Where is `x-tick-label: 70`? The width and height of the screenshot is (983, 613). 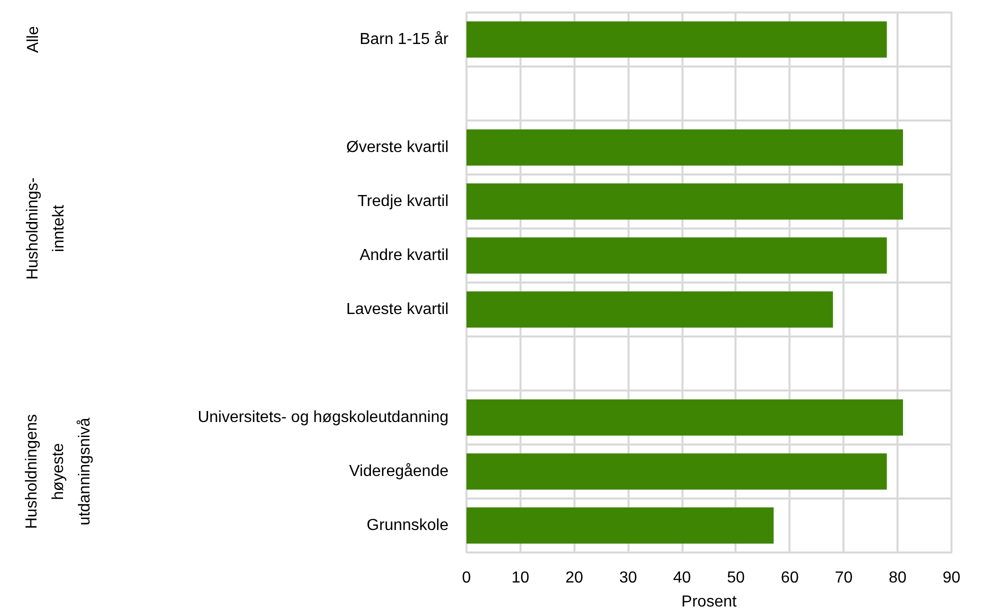
x-tick-label: 70 is located at coordinates (843, 578).